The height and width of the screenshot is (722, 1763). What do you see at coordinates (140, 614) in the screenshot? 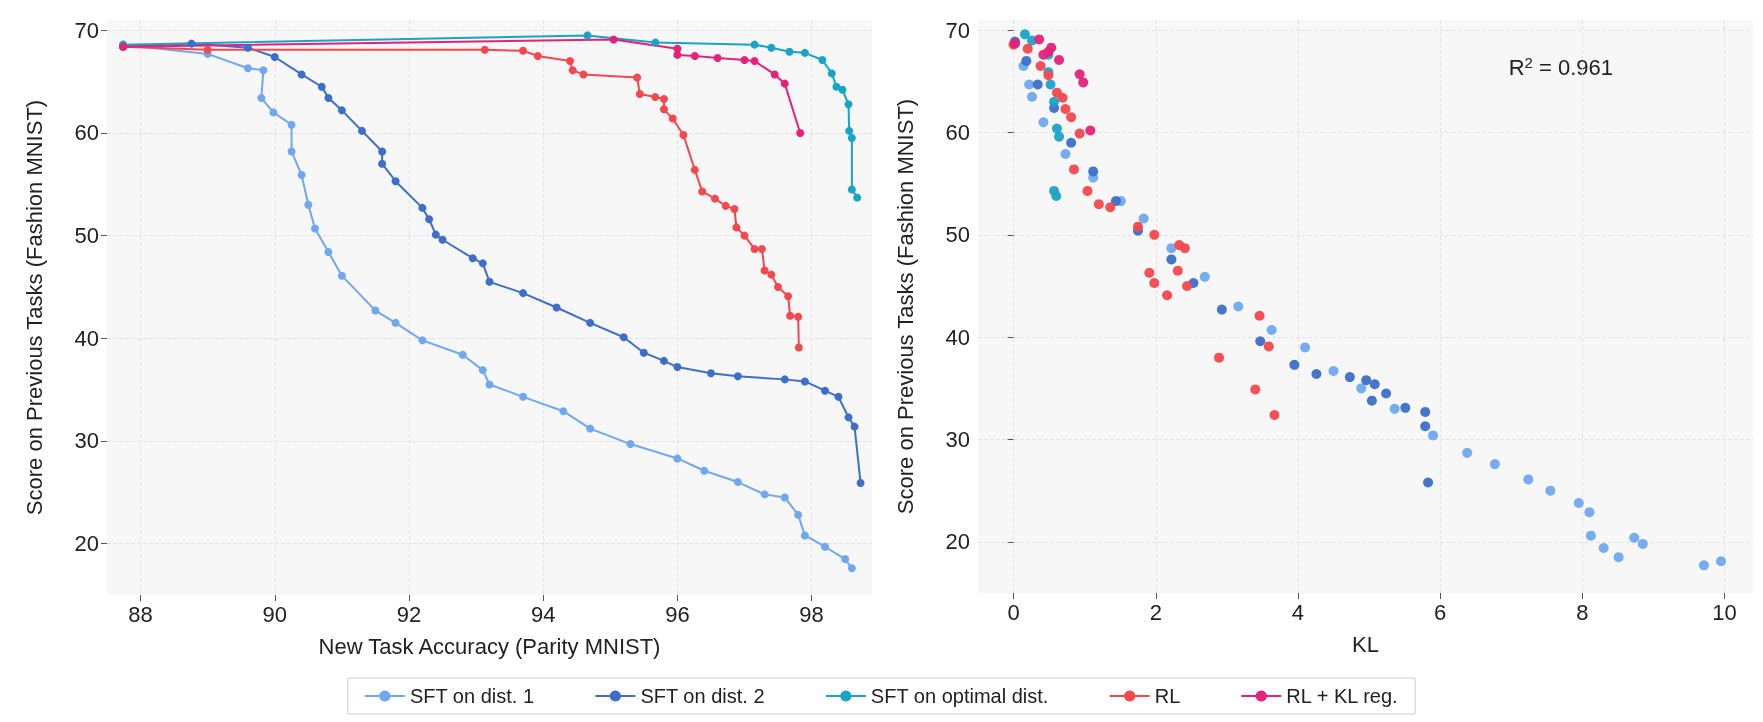
I see `x-tick-label: 88` at bounding box center [140, 614].